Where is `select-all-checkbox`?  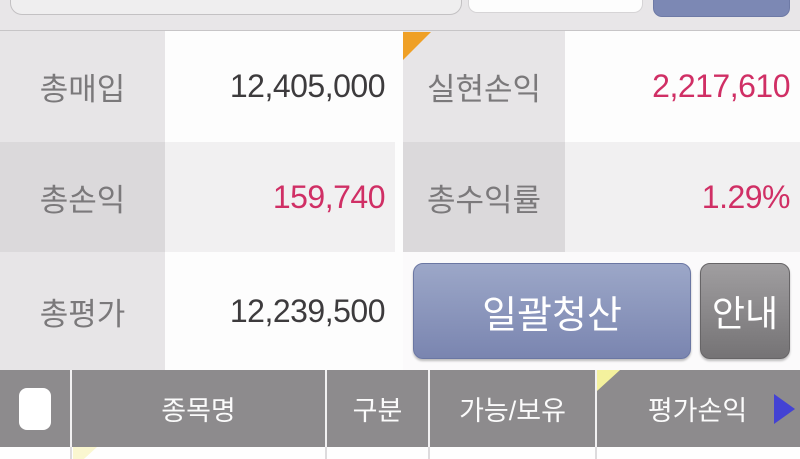 select-all-checkbox is located at coordinates (35, 408).